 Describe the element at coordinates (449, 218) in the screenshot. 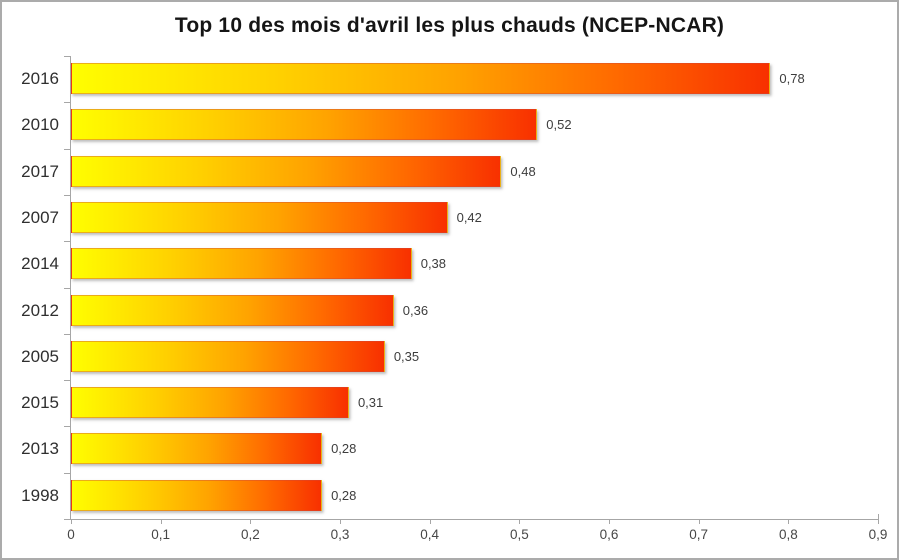

I see `bar-row: 2007 0,42` at that location.